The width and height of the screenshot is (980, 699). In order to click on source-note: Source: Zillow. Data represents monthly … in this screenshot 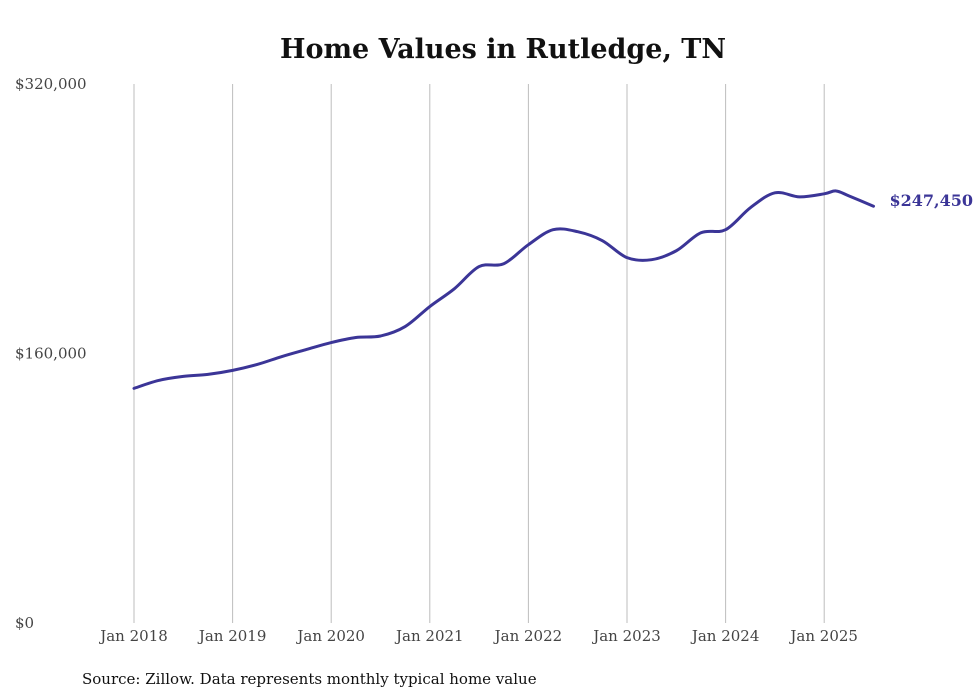, I will do `click(309, 679)`.